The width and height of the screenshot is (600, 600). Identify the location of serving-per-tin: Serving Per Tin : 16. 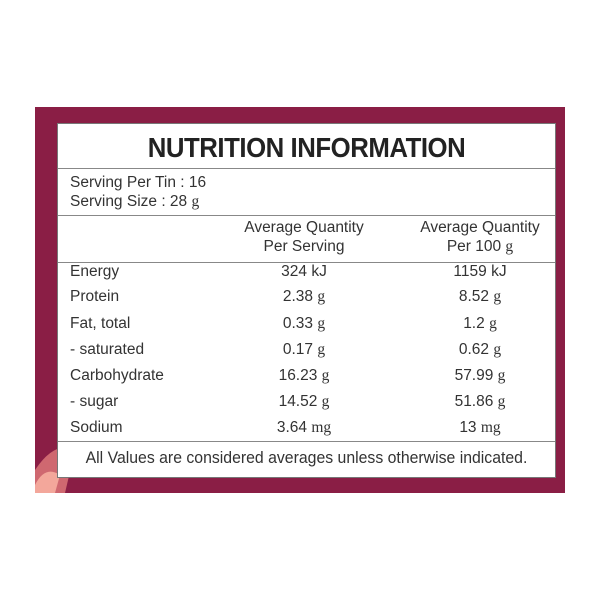
(138, 182).